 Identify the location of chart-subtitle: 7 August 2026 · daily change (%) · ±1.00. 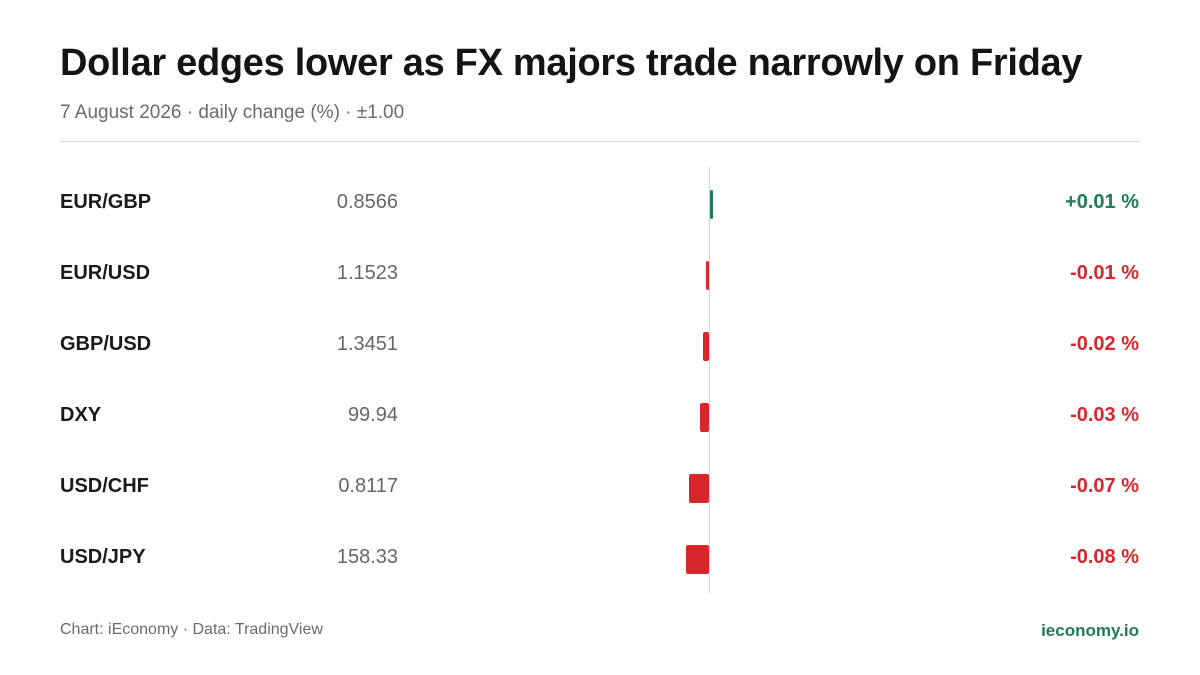
(232, 112).